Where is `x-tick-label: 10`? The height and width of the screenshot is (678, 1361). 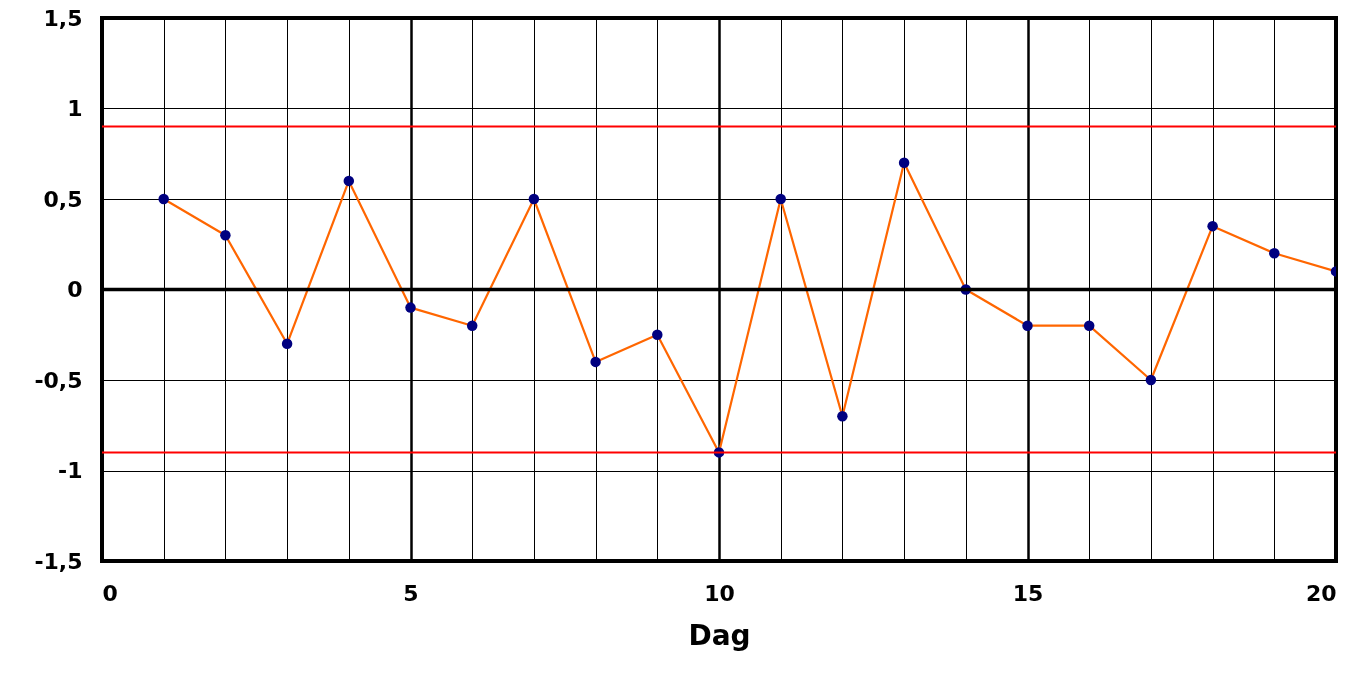
x-tick-label: 10 is located at coordinates (719, 593).